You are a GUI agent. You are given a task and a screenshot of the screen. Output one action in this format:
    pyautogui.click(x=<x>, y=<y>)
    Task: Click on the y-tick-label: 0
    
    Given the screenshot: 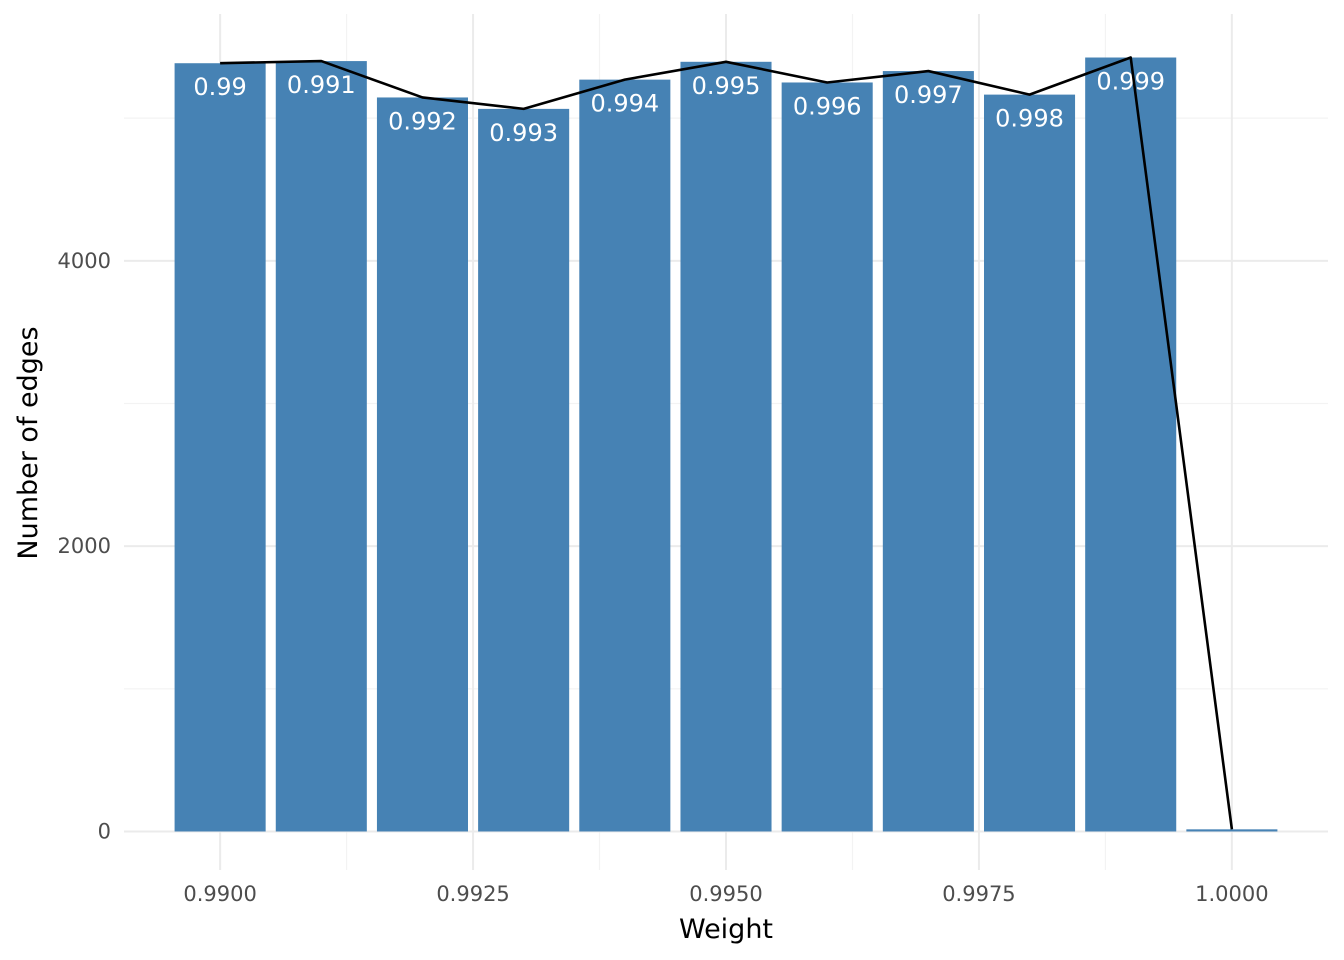 What is the action you would take?
    pyautogui.click(x=104, y=831)
    